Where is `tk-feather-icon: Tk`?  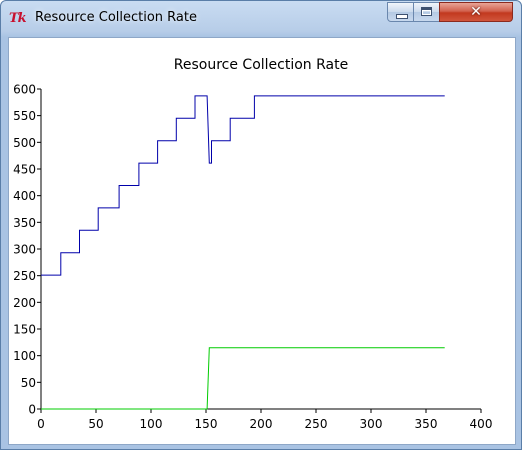
tk-feather-icon: Tk is located at coordinates (18, 18).